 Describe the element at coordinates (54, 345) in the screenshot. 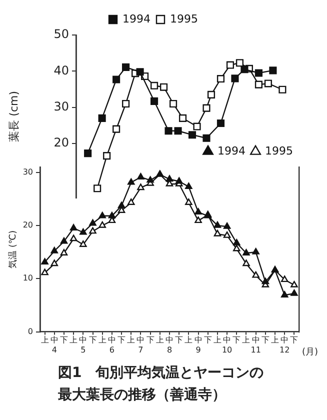

I see `x-tick-label: 中 4` at that location.